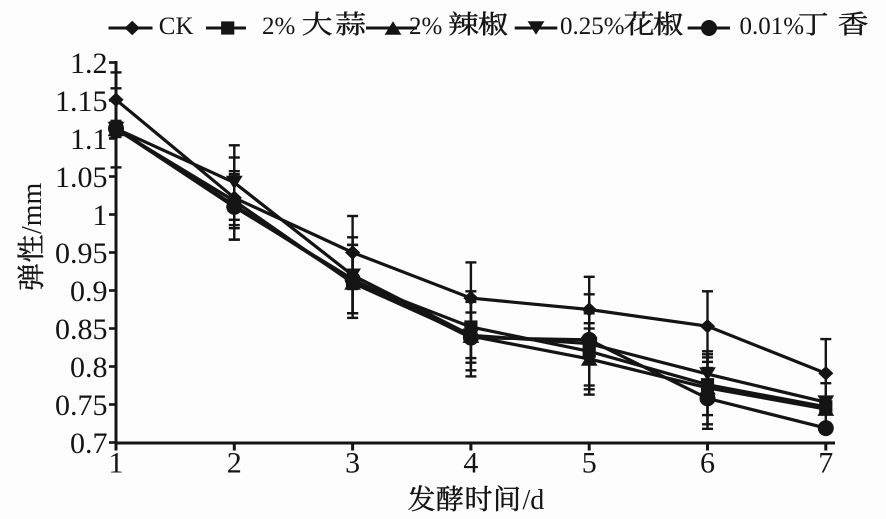 Image resolution: width=886 pixels, height=519 pixels. Describe the element at coordinates (89, 291) in the screenshot. I see `svg-text: 0.9` at that location.